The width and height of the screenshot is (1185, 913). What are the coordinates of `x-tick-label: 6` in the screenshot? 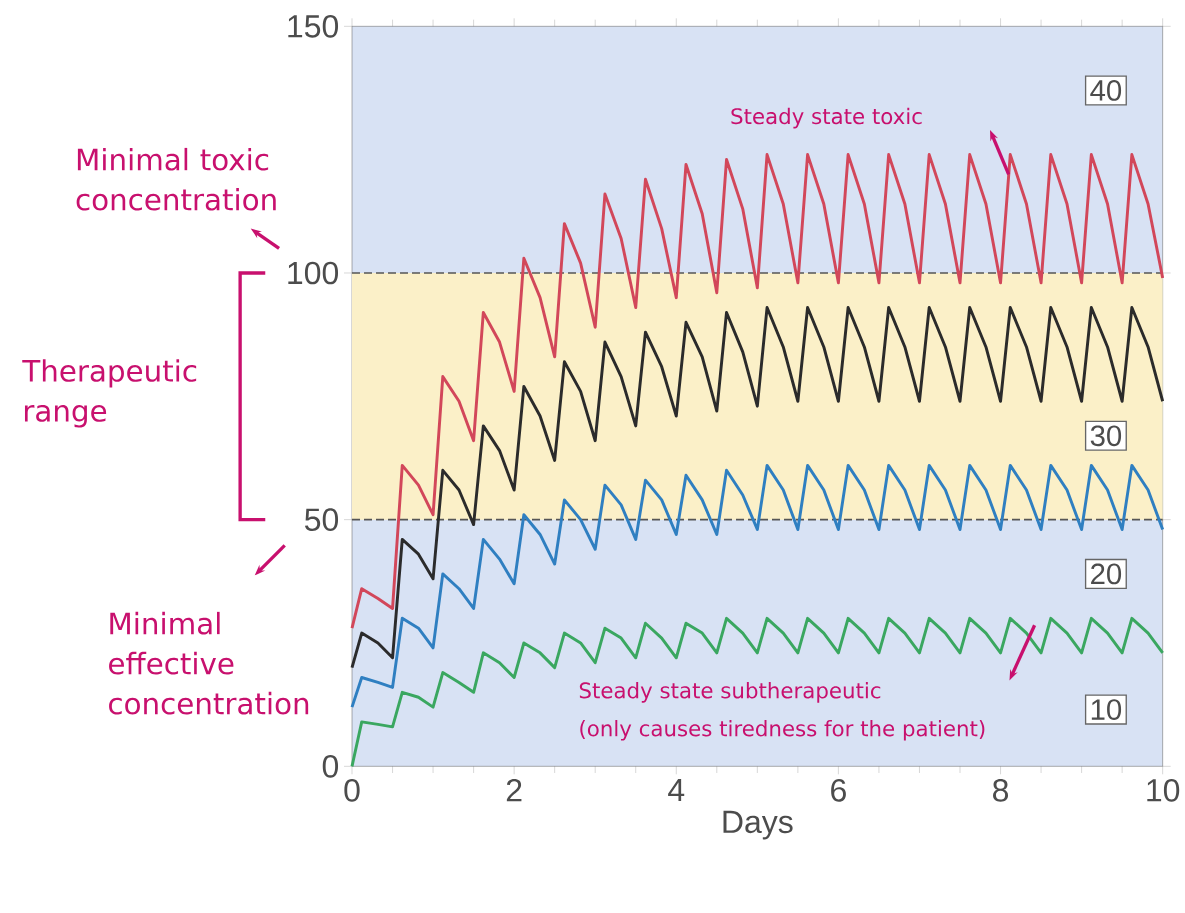 It's located at (838, 790).